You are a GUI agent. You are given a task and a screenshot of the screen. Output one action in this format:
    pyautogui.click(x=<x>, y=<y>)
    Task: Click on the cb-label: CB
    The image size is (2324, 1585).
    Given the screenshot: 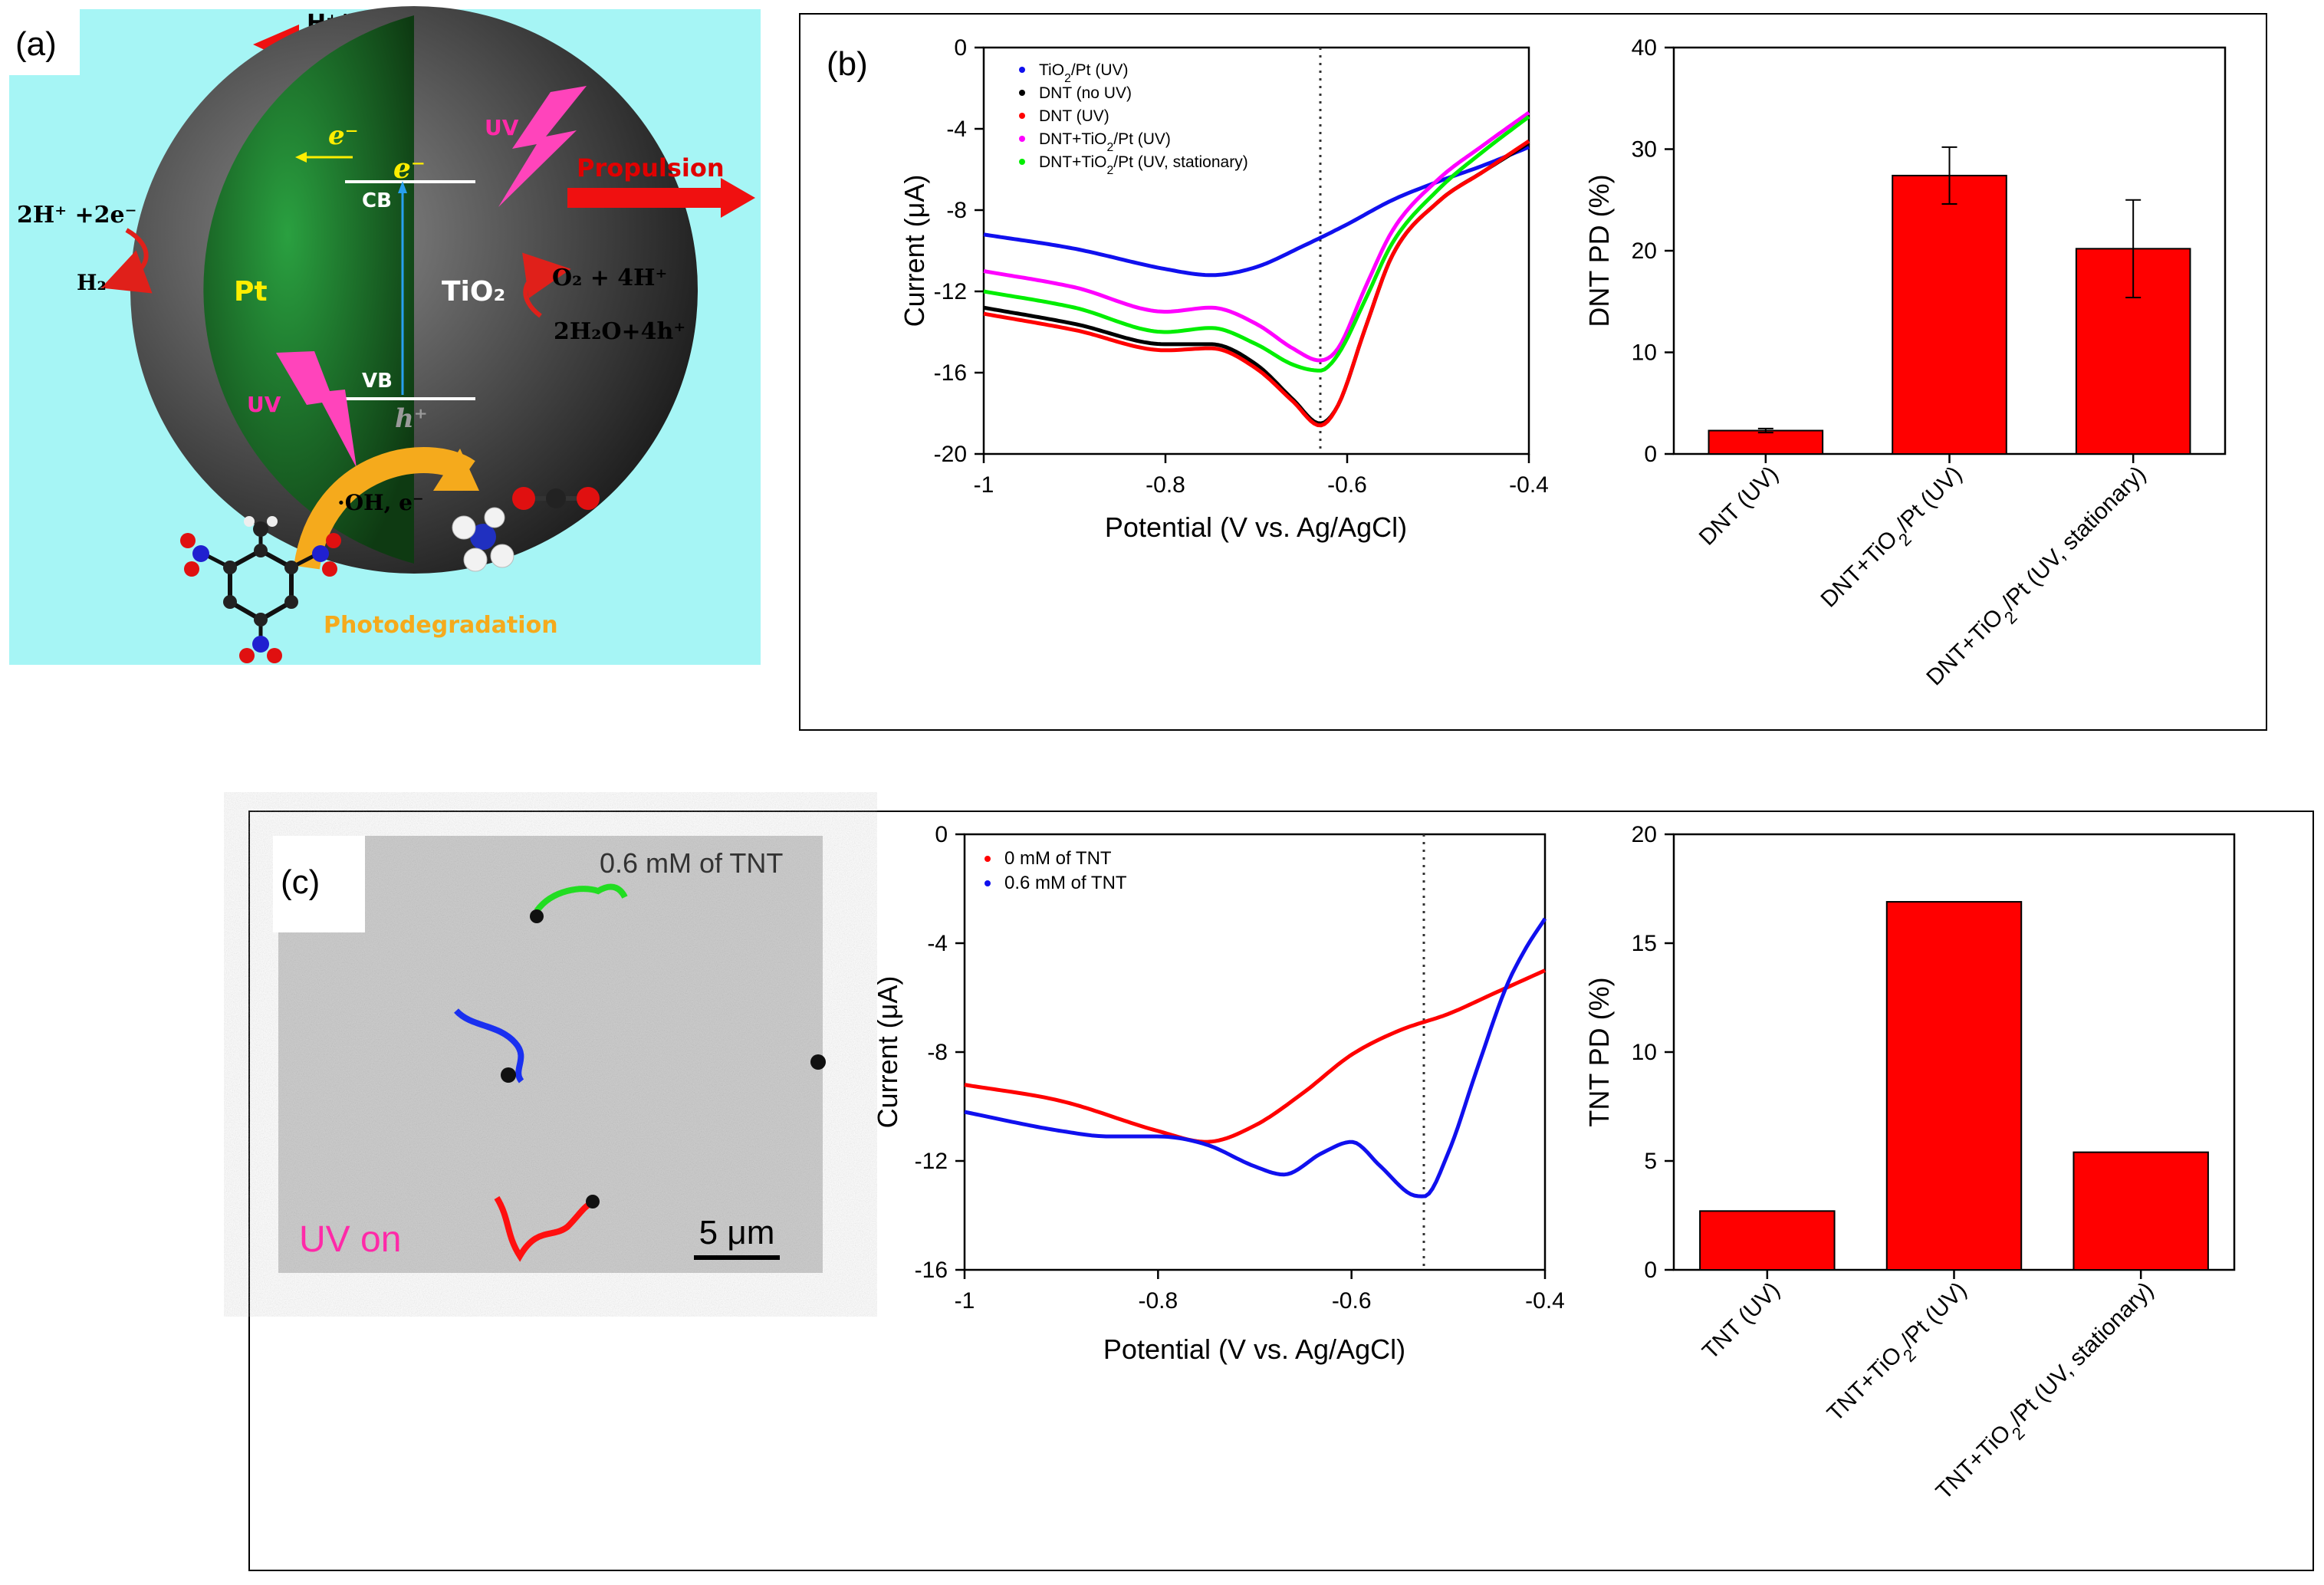 What is the action you would take?
    pyautogui.click(x=377, y=201)
    